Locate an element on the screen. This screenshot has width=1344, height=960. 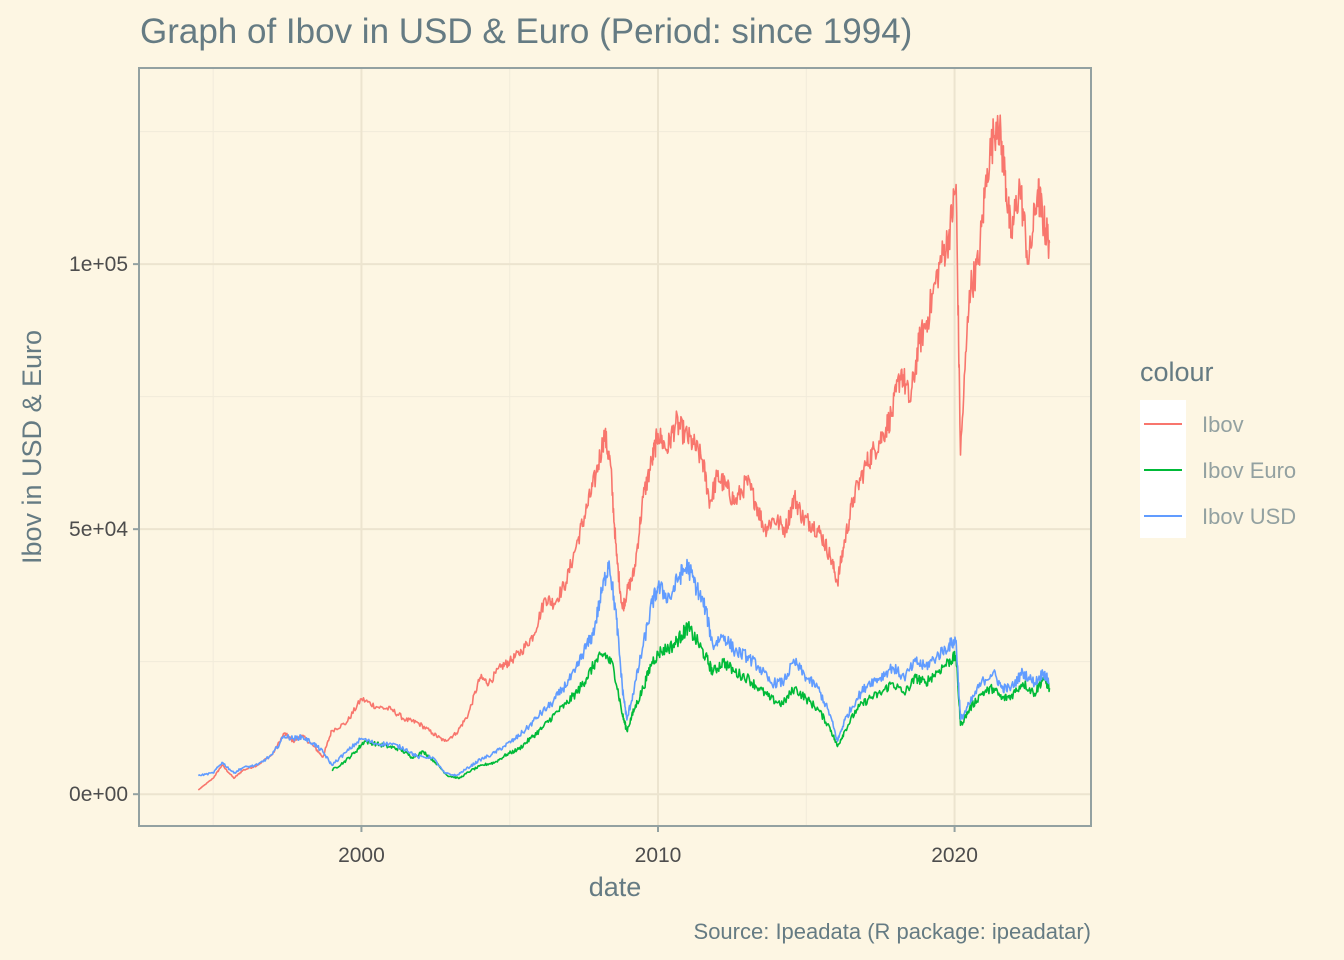
legend-label-ibov: Ibov is located at coordinates (1223, 424).